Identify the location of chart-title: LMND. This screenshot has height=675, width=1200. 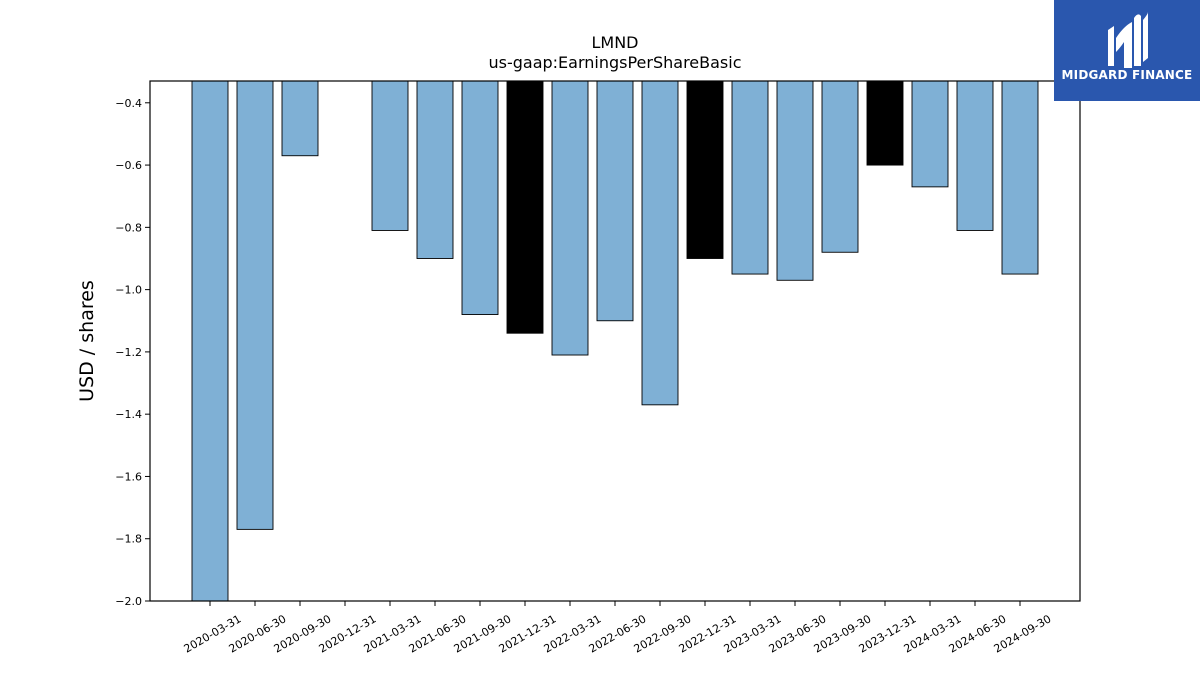
(614, 42).